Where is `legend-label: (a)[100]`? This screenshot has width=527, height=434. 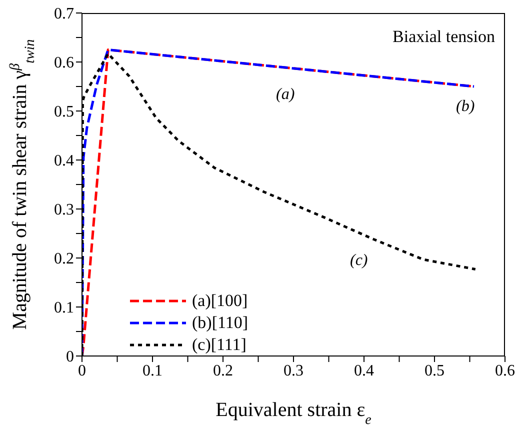 legend-label: (a)[100] is located at coordinates (220, 301).